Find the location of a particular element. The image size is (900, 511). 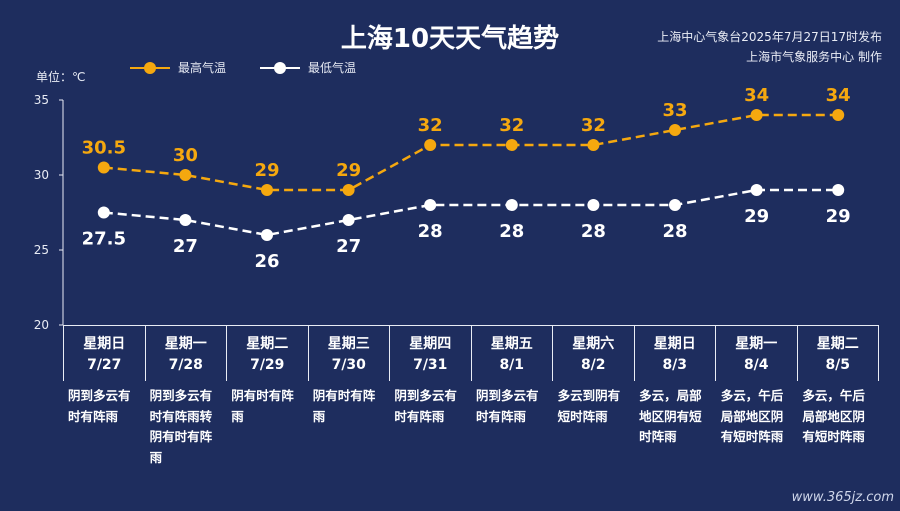

low-temp-line is located at coordinates (471, 212).